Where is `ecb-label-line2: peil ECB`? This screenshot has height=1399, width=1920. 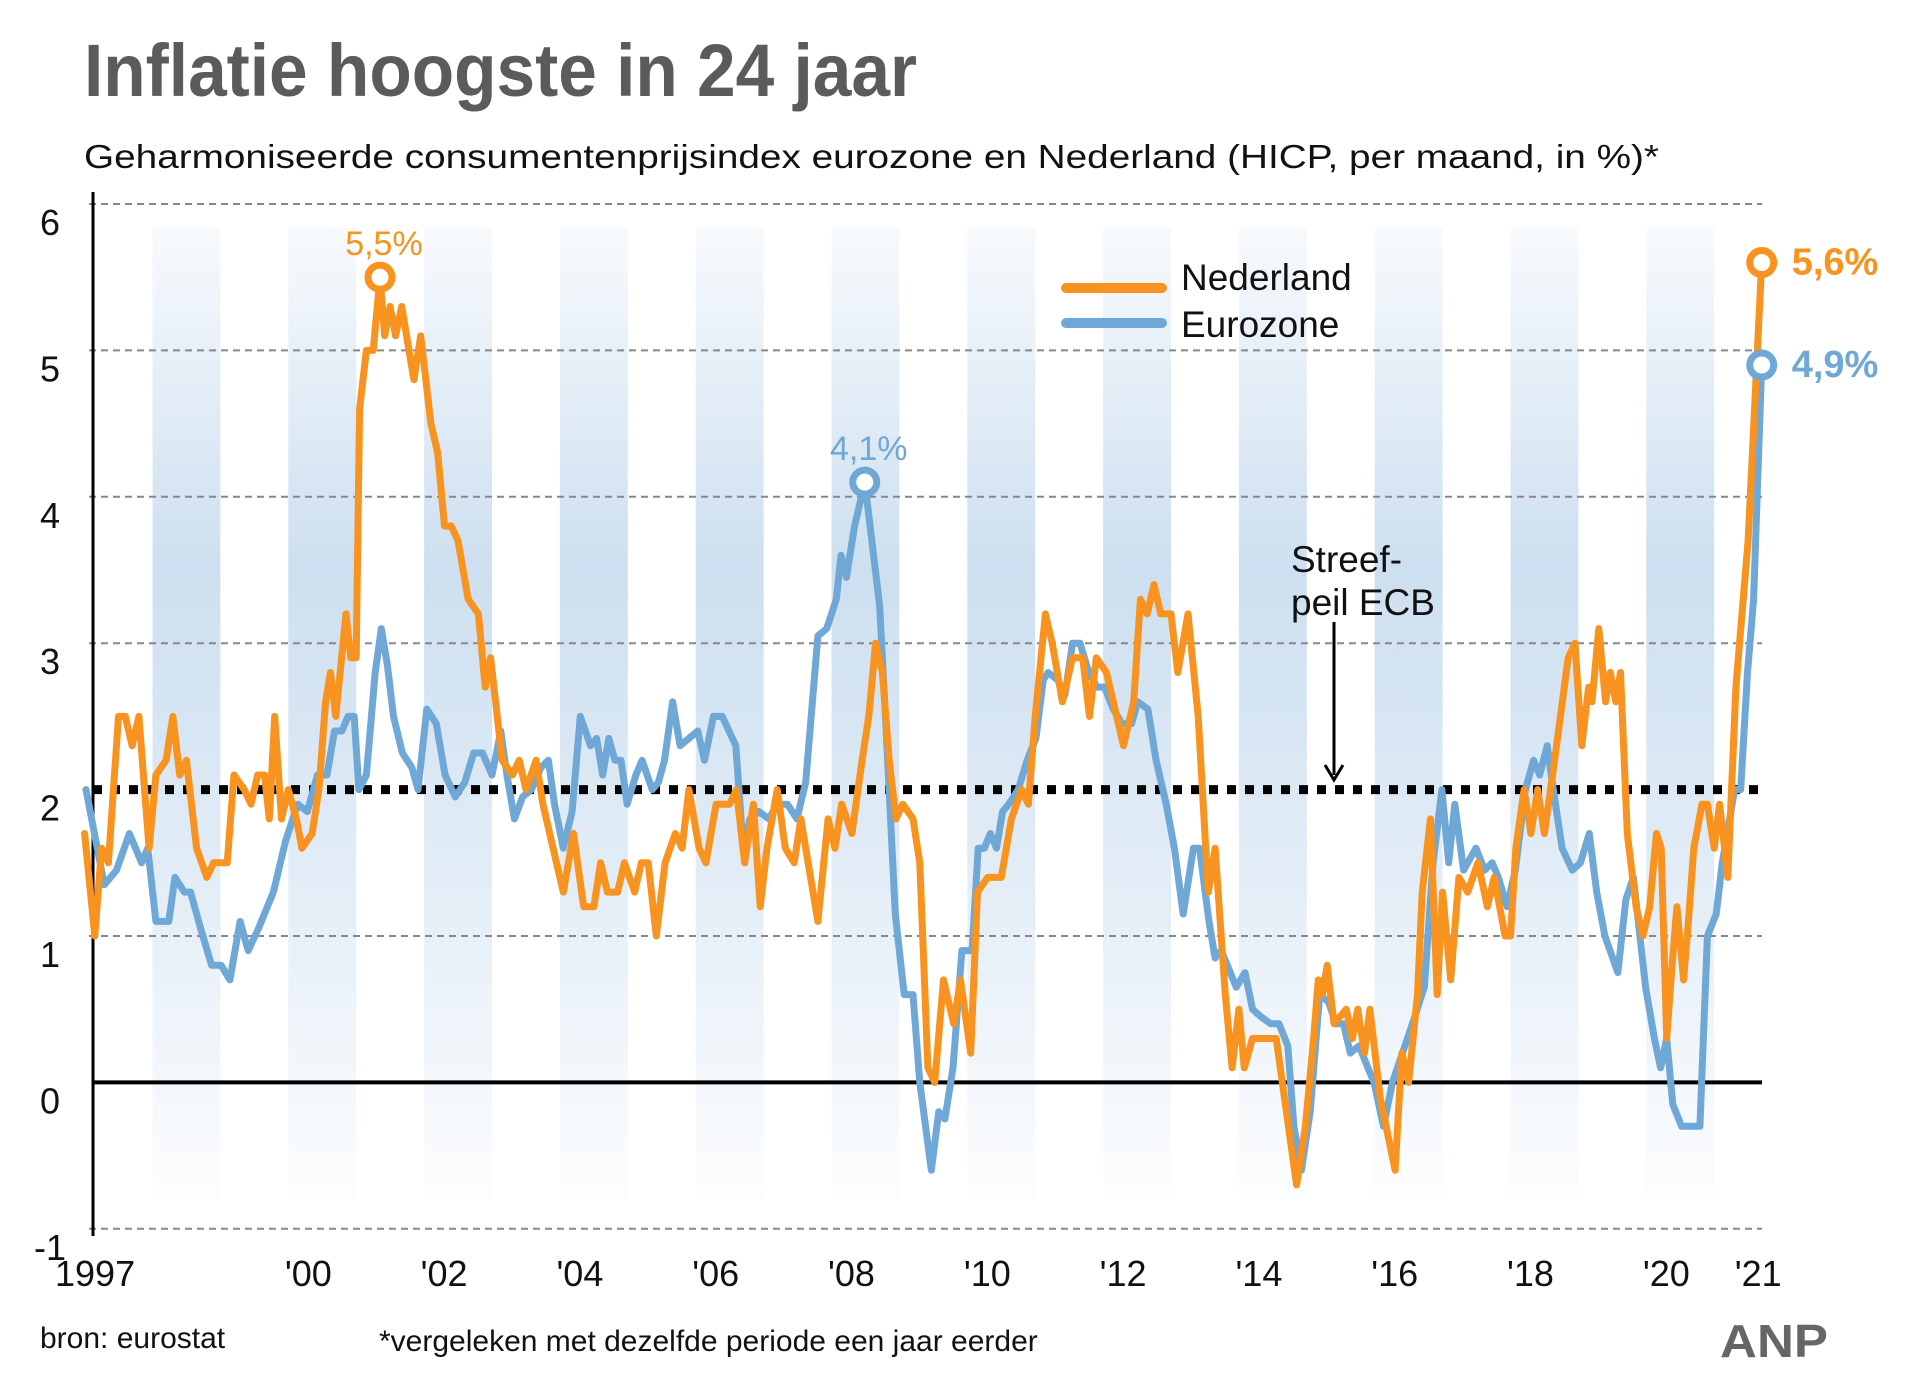 ecb-label-line2: peil ECB is located at coordinates (1363, 602).